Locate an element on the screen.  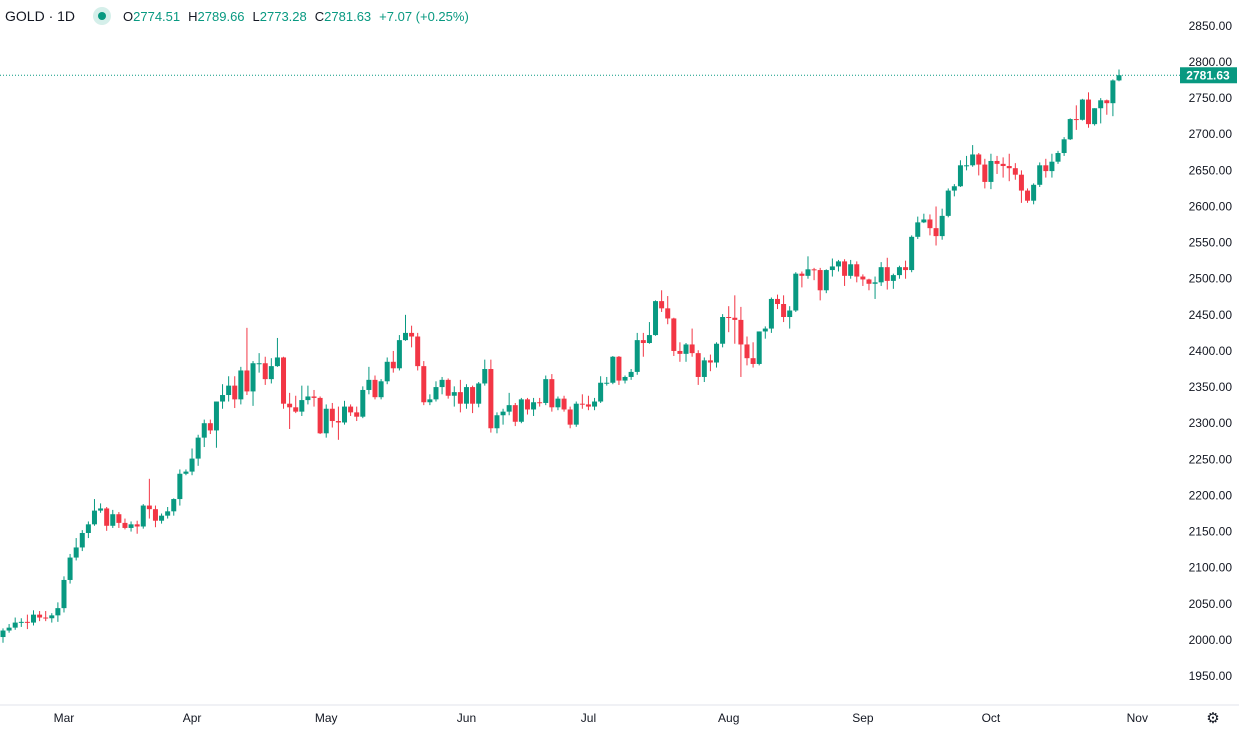
market-open-dot-icon is located at coordinates (102, 16).